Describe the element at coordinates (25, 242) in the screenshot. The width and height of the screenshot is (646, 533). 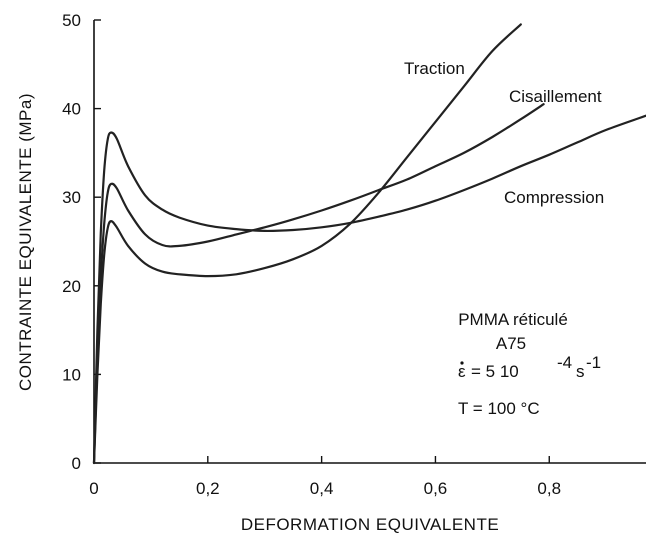
I see `y-axis-title: CONTRAINTE EQUIVALENTE (MPa)` at that location.